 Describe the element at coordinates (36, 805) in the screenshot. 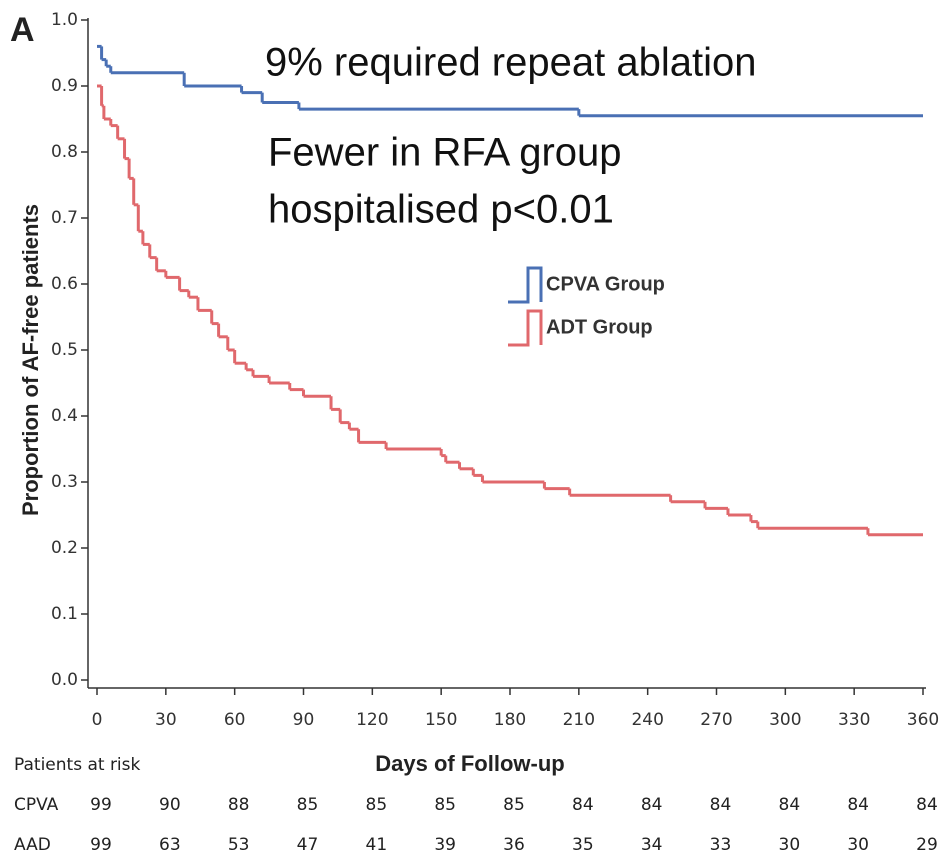

I see `risk-row-label: CPVA` at that location.